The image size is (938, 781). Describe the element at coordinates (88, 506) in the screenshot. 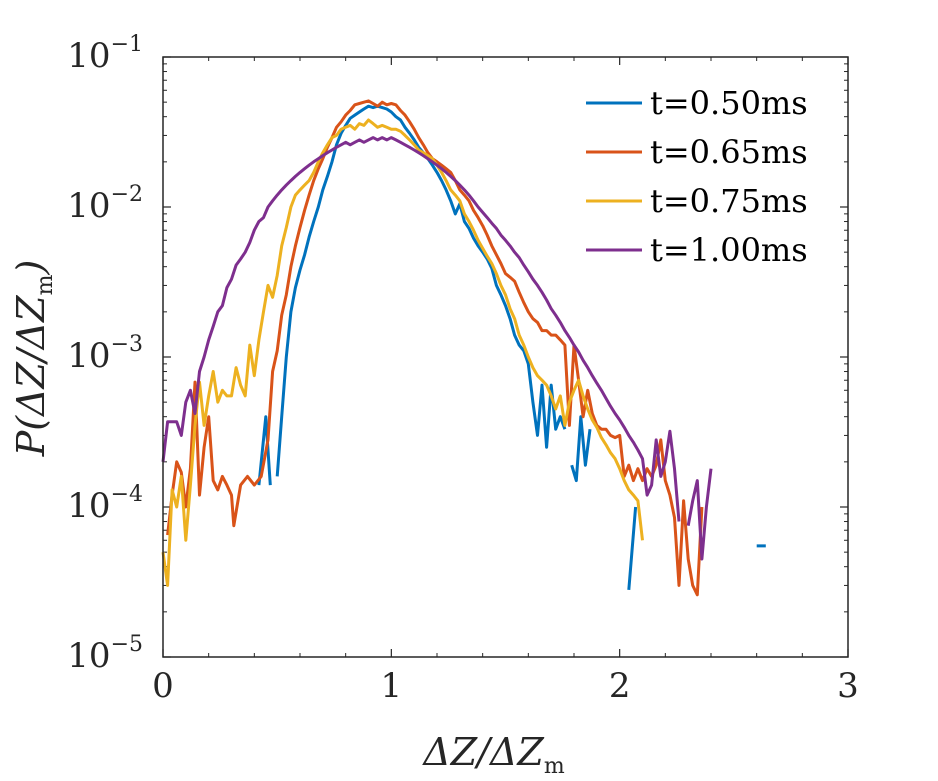

I see `y-tick-label-base-1: 10` at that location.